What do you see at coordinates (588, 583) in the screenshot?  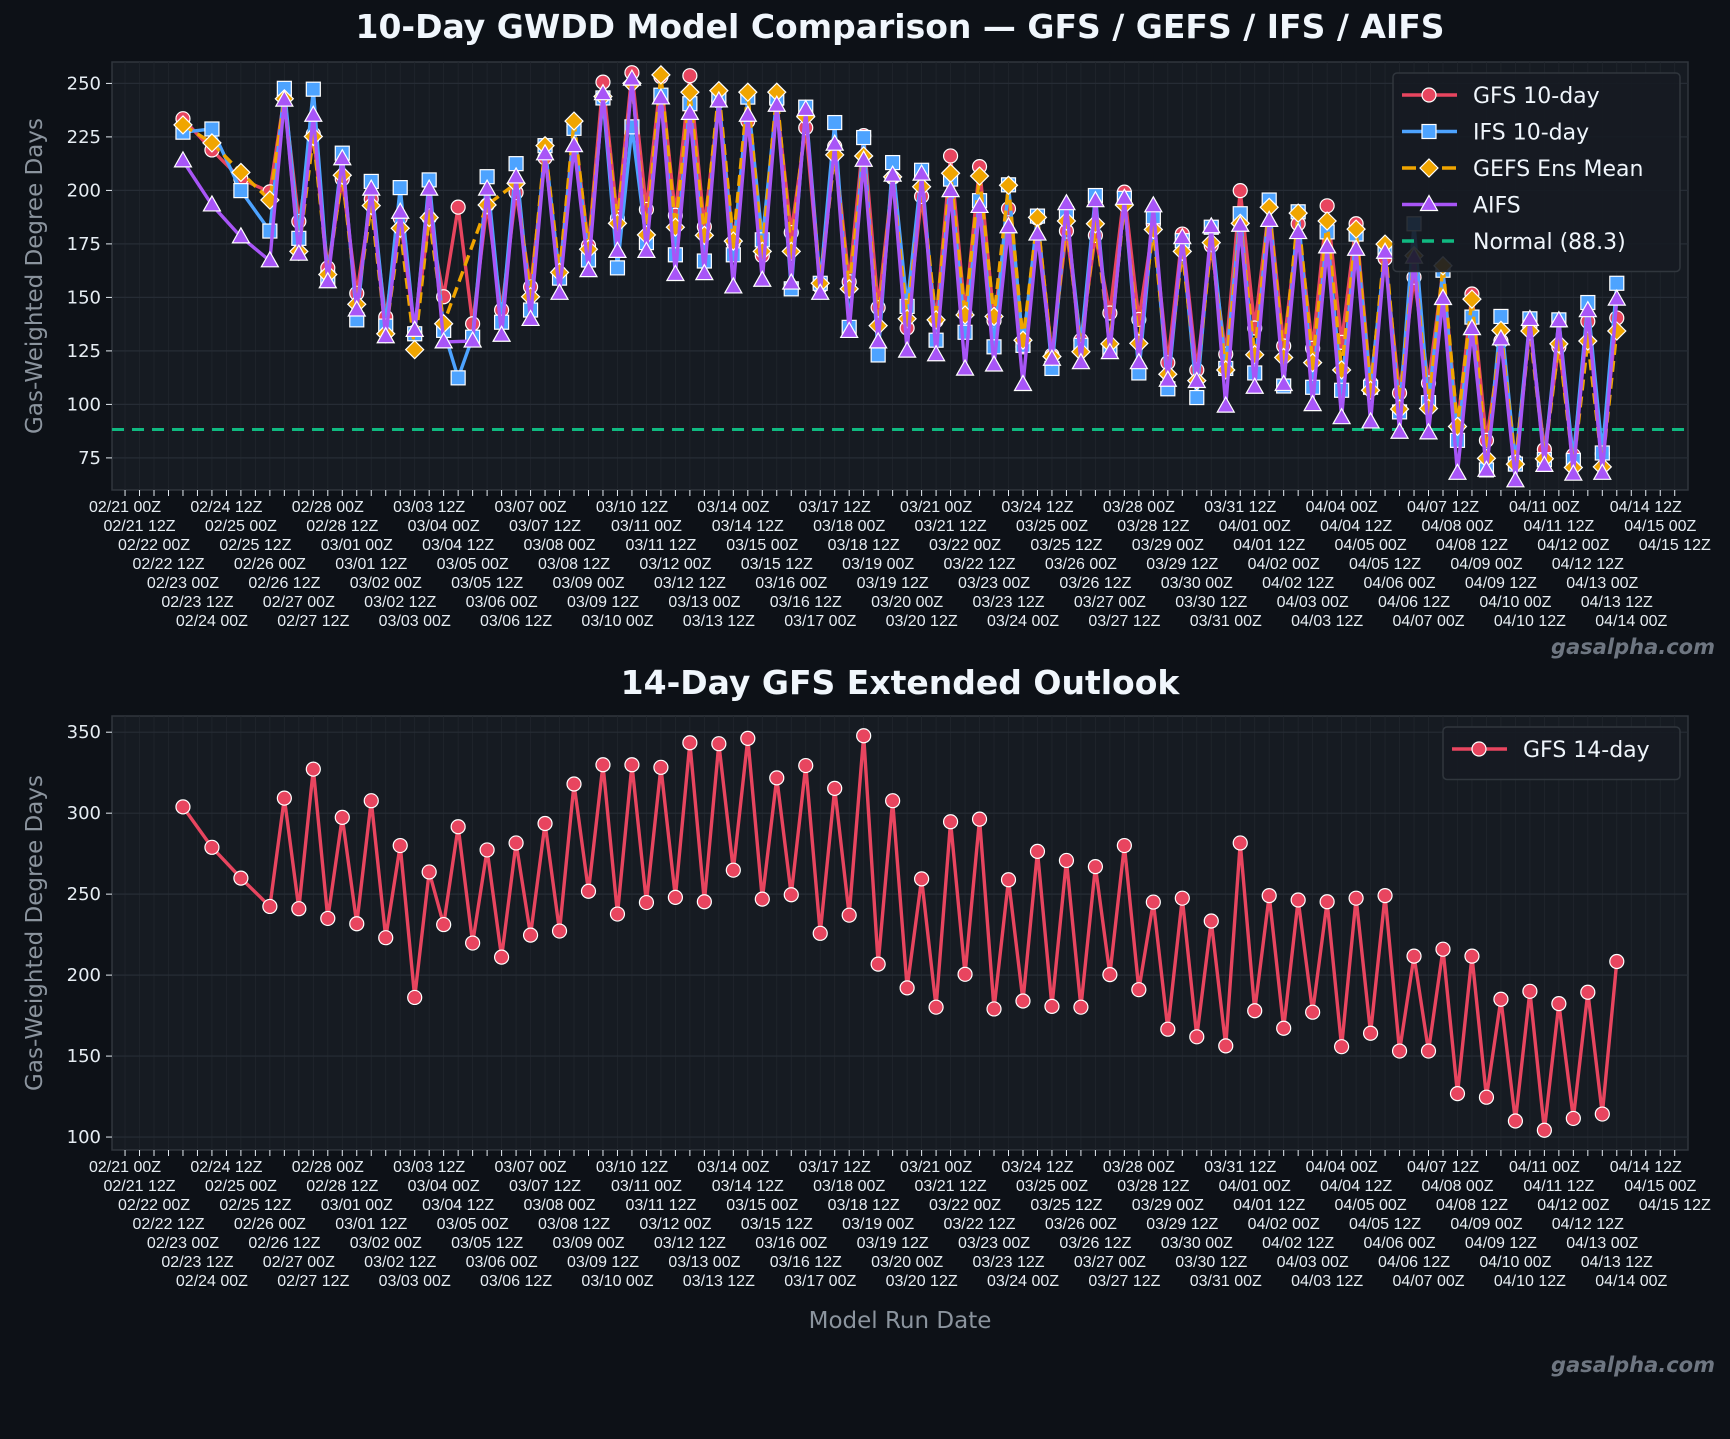 I see `x-tick-label: 03/09 00Z` at bounding box center [588, 583].